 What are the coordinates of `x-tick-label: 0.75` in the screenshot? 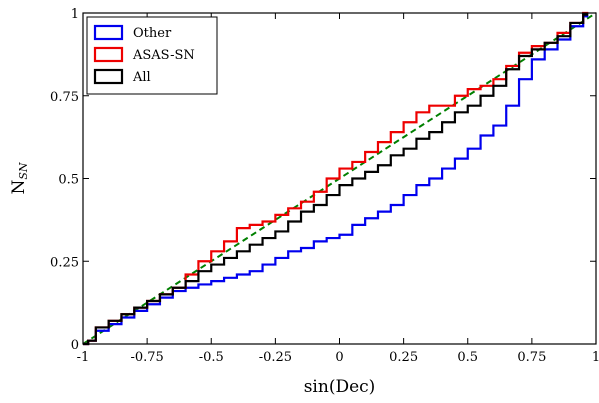 It's located at (531, 357).